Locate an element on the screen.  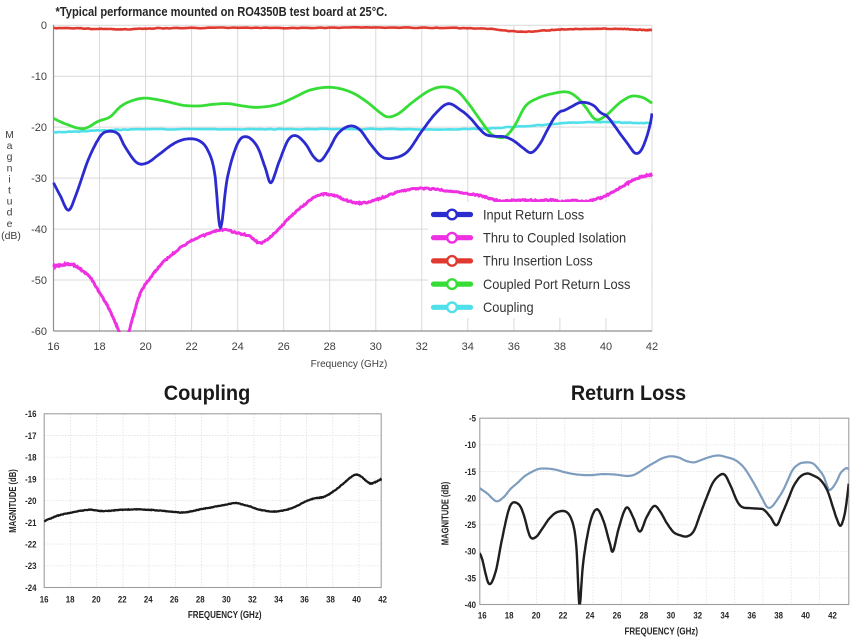
svg-text: Input Return Loss is located at coordinates (534, 214).